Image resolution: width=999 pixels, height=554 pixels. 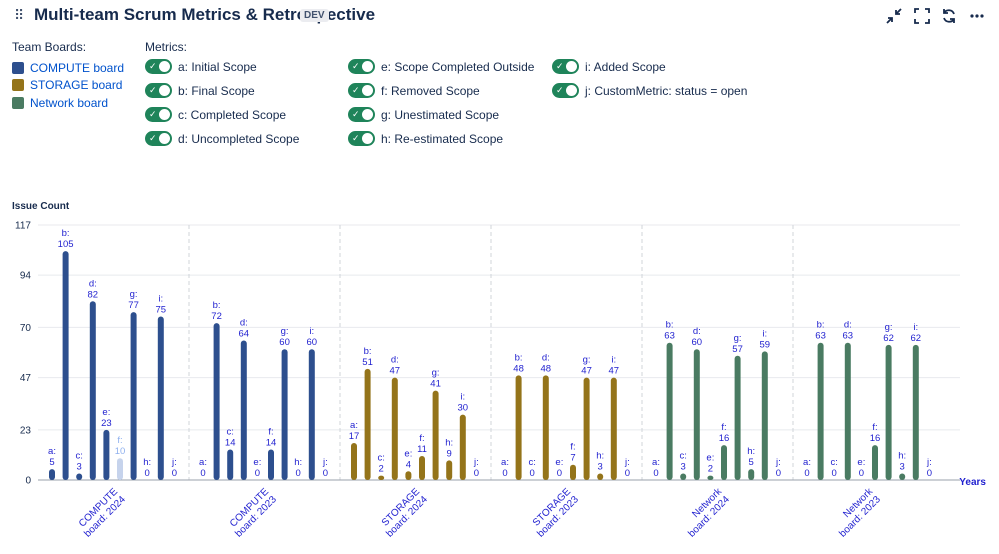 What do you see at coordinates (423, 114) in the screenshot?
I see `metric-toggle-g: ✓ g: Unestimated Scope` at bounding box center [423, 114].